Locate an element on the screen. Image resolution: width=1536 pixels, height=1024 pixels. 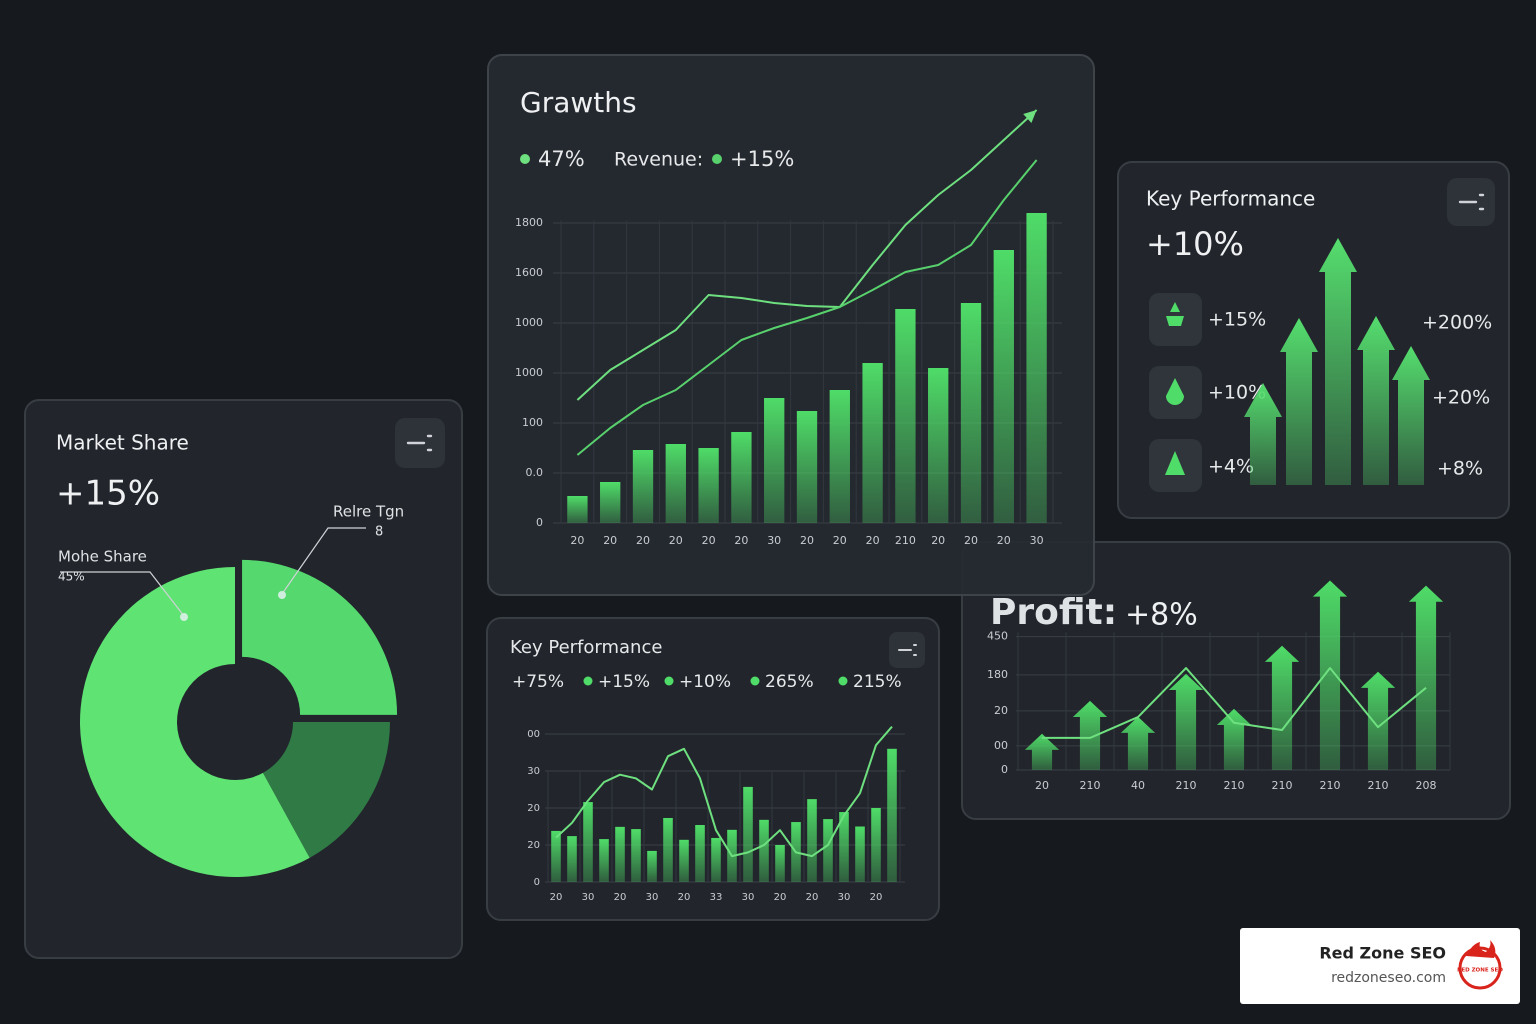
y-tick-label: 100 is located at coordinates (532, 422).